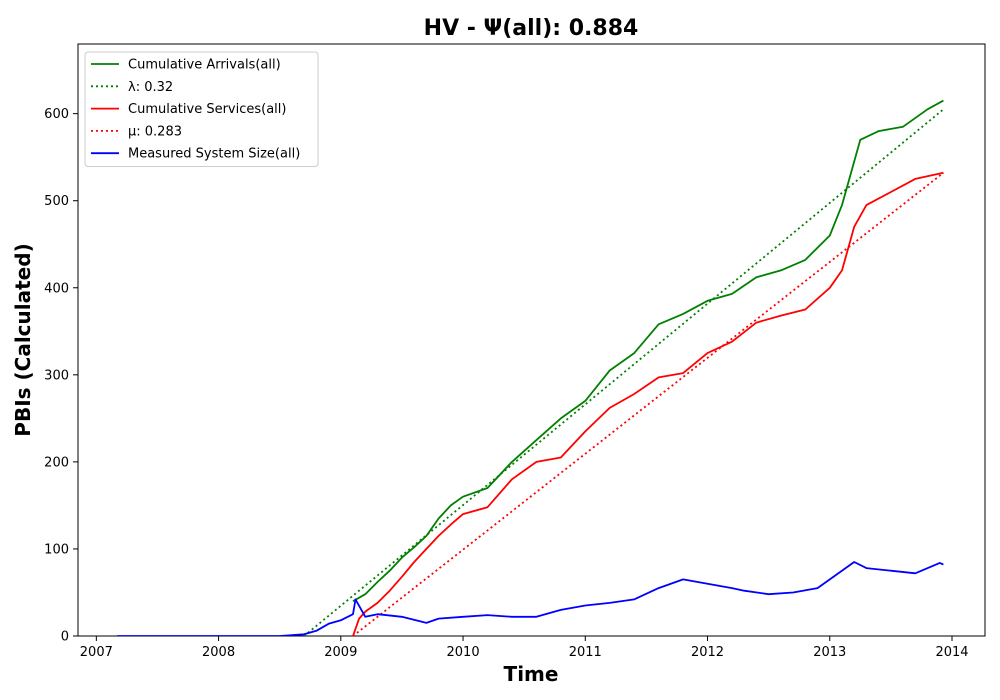 This screenshot has width=1000, height=700. Describe the element at coordinates (524, 648) in the screenshot. I see `x-axis-ticks: 2007 2008 2009 2010 2011 2012 2013 2014` at that location.